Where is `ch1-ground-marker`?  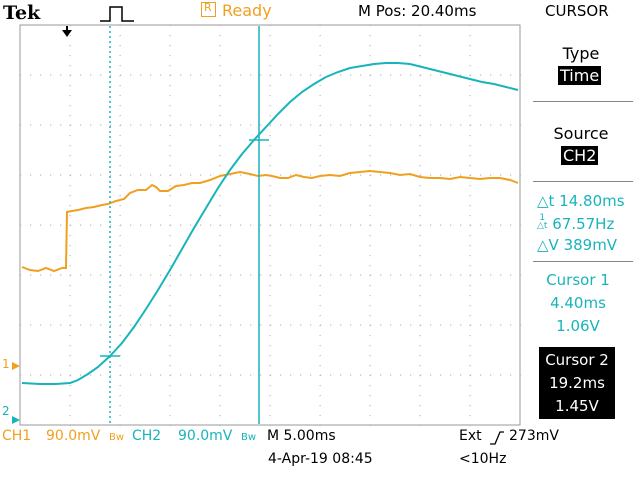 ch1-ground-marker is located at coordinates (16, 366).